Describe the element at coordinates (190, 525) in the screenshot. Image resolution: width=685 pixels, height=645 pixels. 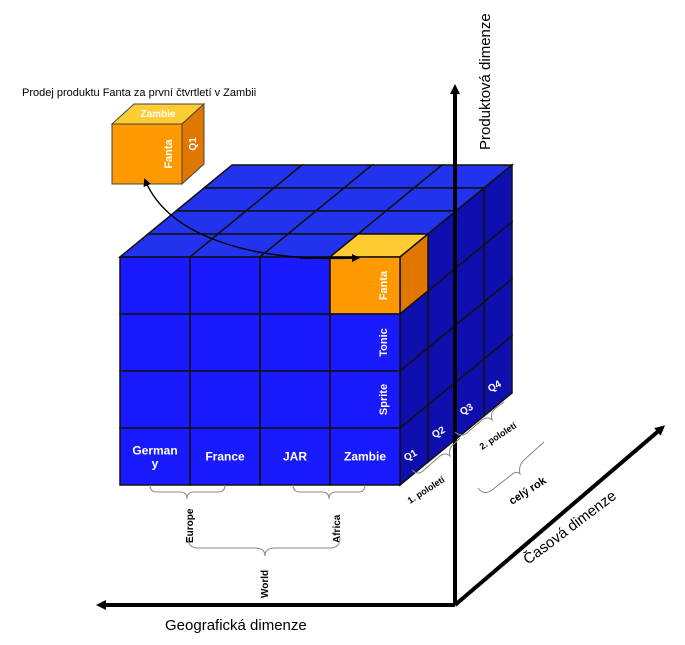
I see `europe-label: Europe` at that location.